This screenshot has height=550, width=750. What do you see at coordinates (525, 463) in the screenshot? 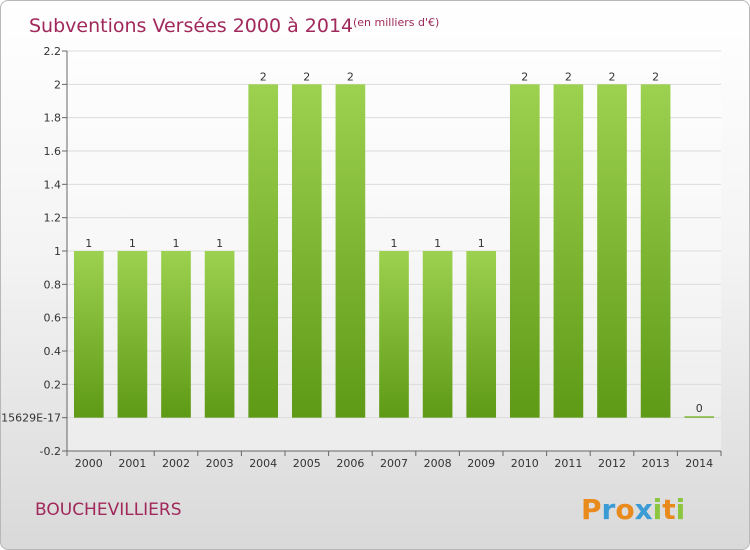
I see `x-tick-label: 2010` at bounding box center [525, 463].